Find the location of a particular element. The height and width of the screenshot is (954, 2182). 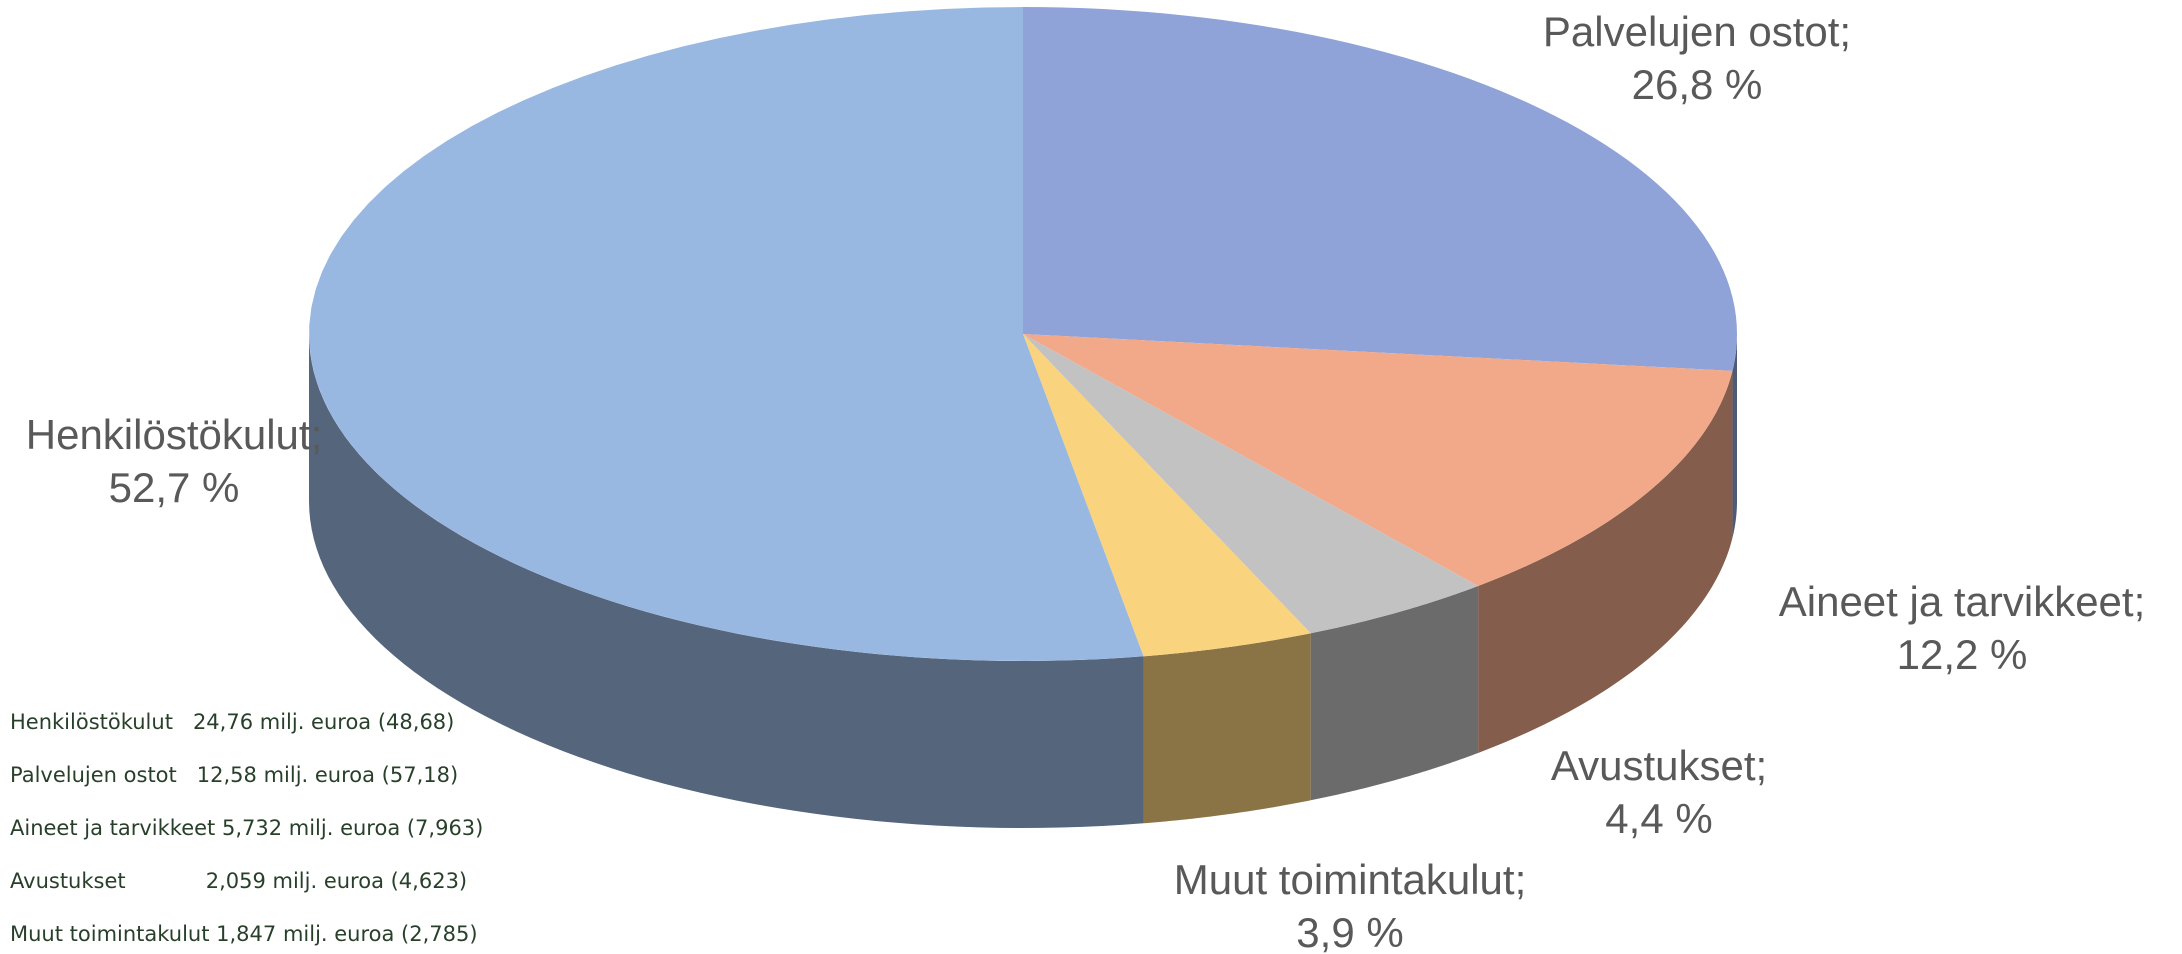

slice-value: 3,9 % is located at coordinates (1349, 931).